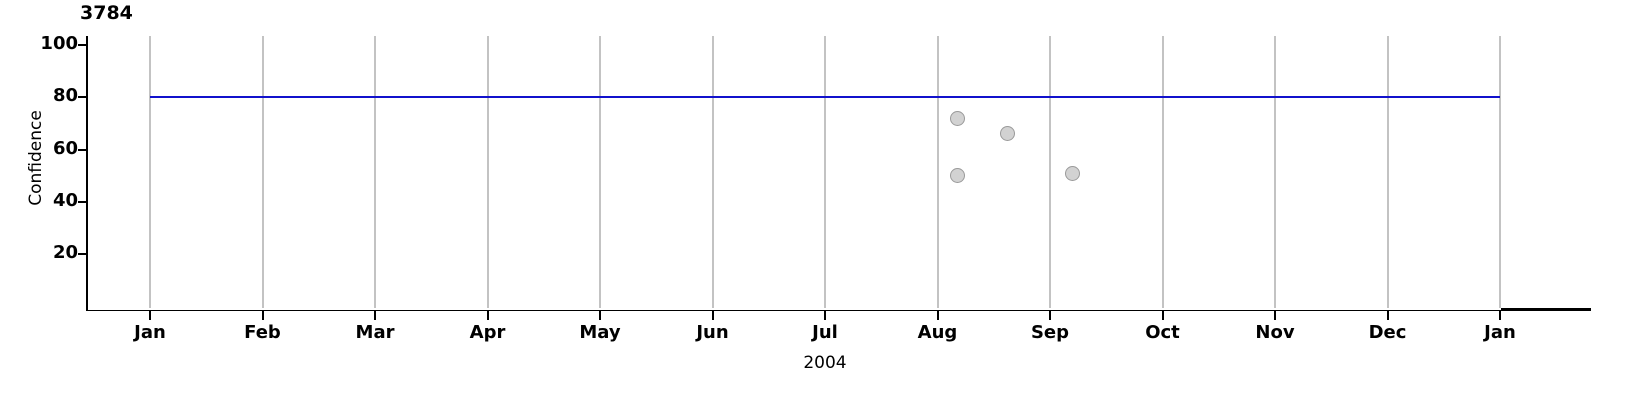 The image size is (1650, 400). What do you see at coordinates (825, 332) in the screenshot?
I see `x-tick-label: Jul` at bounding box center [825, 332].